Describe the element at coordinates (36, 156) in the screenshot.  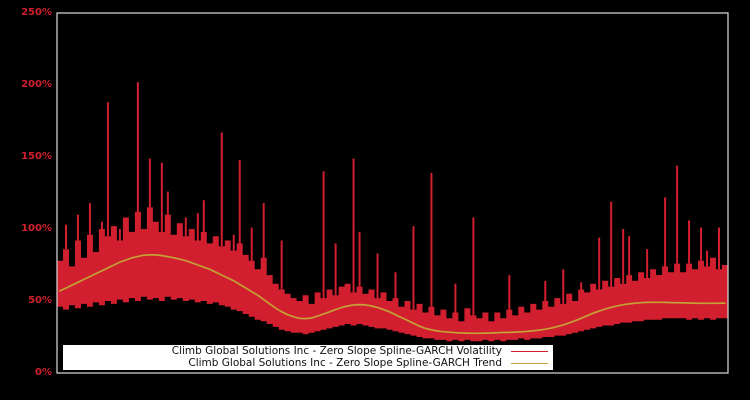
I see `y-tick-label-150: 150%` at that location.